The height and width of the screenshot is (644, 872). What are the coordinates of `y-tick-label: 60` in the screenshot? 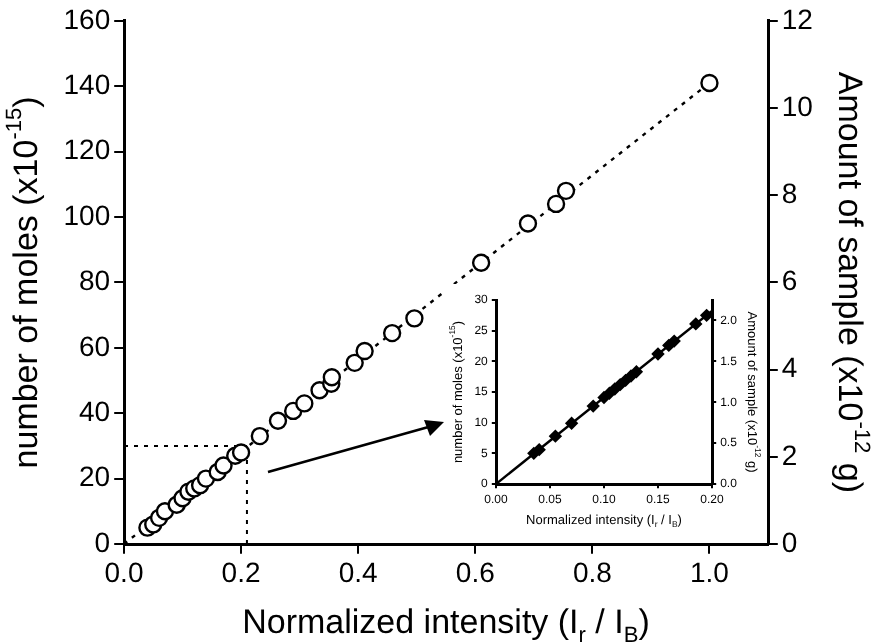 It's located at (95, 345).